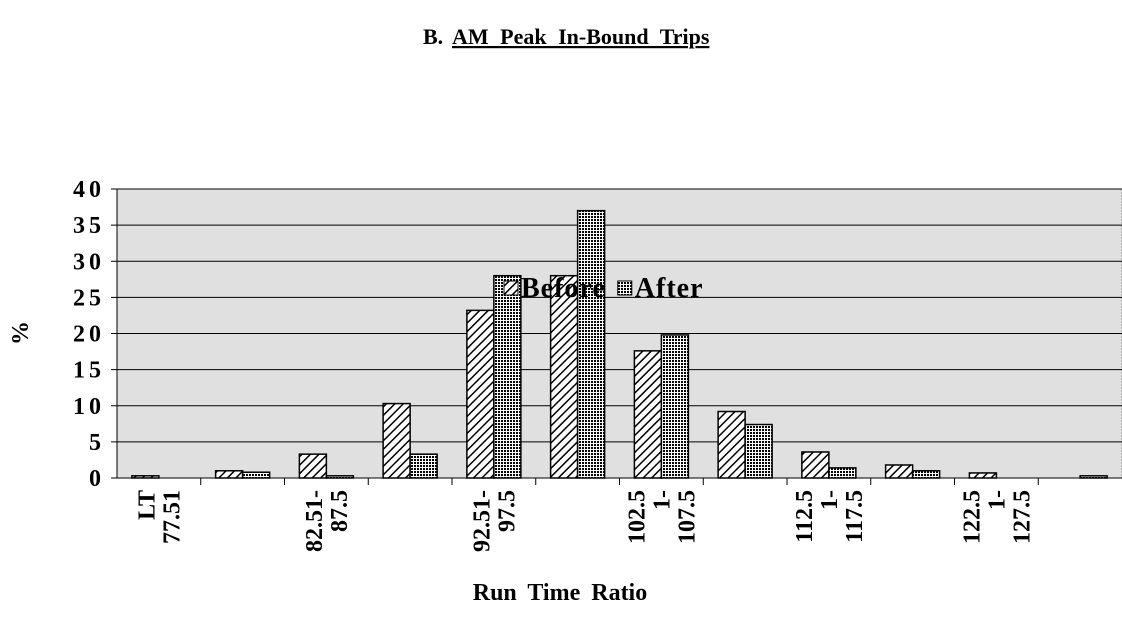  Describe the element at coordinates (662, 517) in the screenshot. I see `x-tick-label: 102.51-107.5` at that location.